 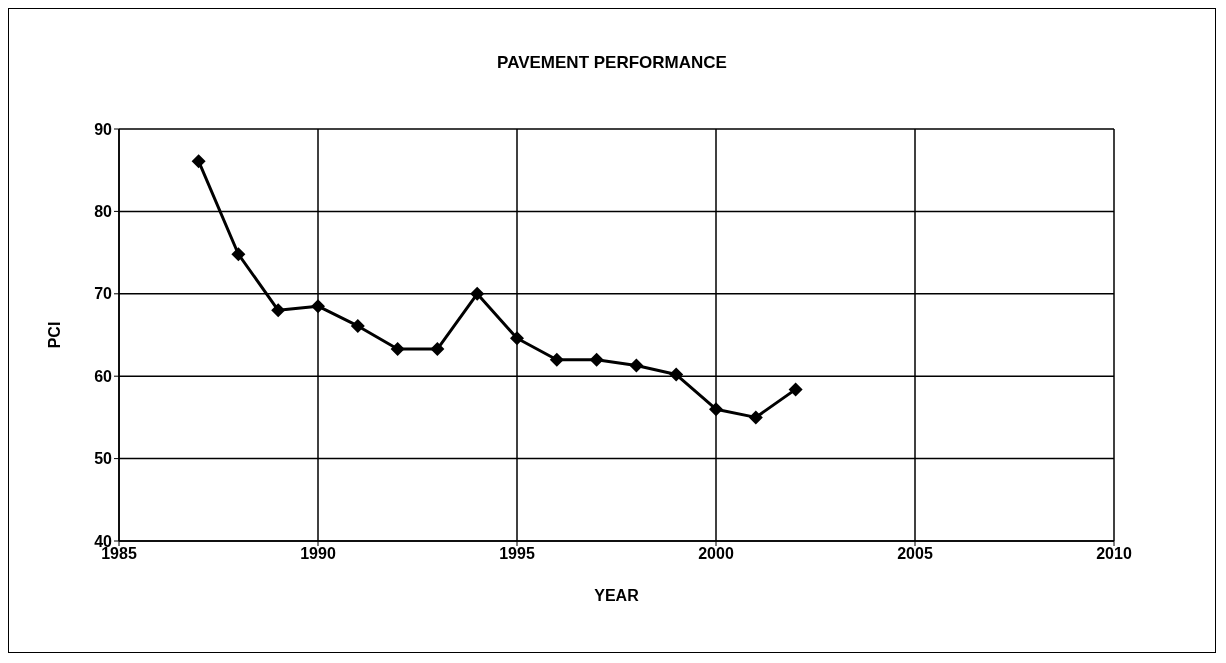 I want to click on y-tick-label: 90, so click(x=103, y=129).